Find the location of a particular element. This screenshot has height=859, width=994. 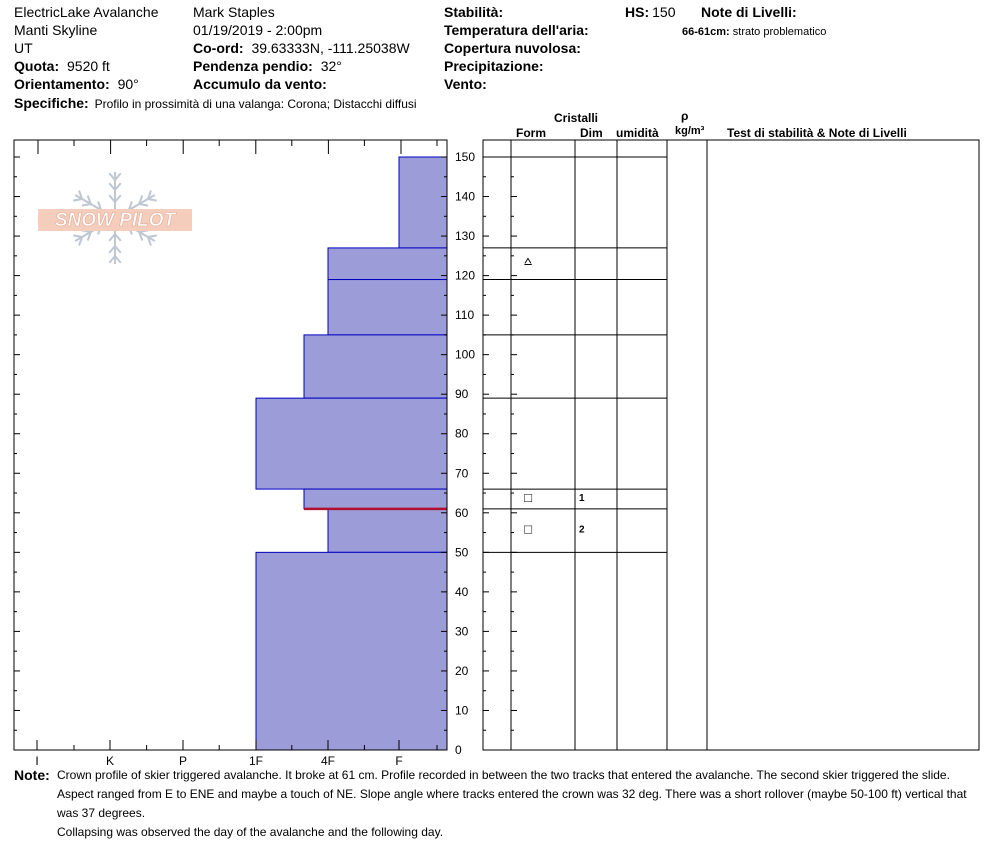

elevation-label: Quota: is located at coordinates (37, 66).